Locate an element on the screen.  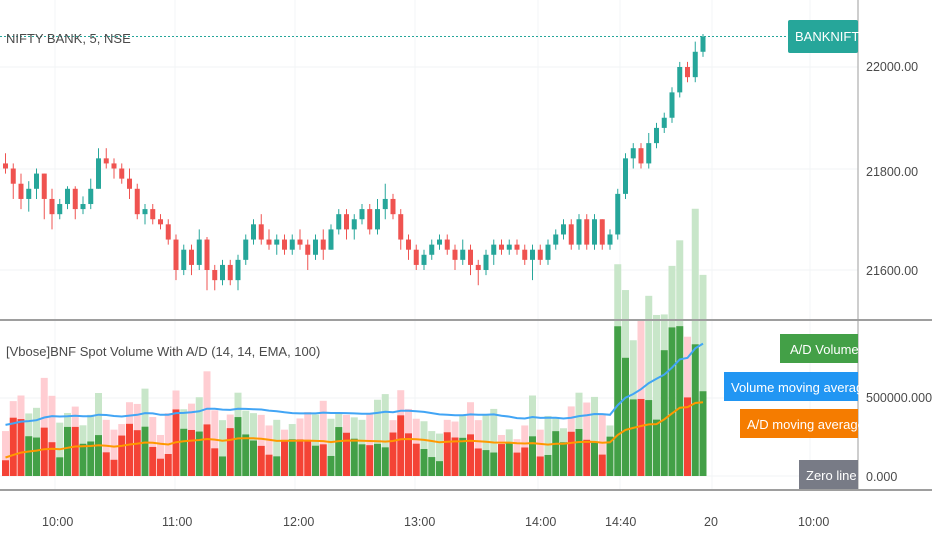
price-axis: 22000.00 21800.00 21600.00 is located at coordinates (892, 169).